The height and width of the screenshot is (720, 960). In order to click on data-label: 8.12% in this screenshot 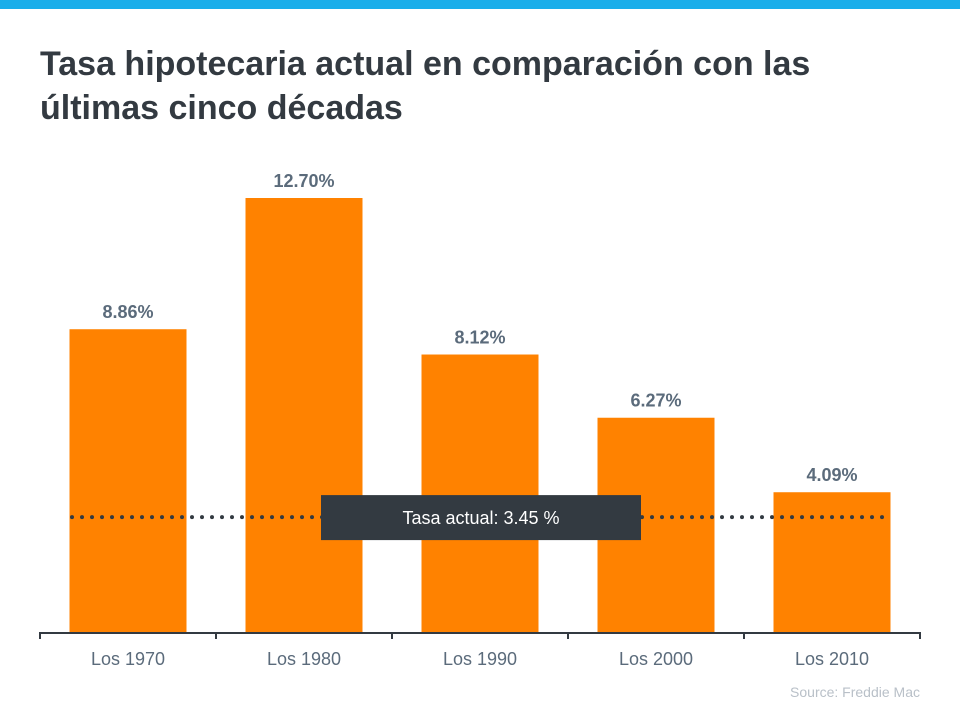, I will do `click(479, 338)`.